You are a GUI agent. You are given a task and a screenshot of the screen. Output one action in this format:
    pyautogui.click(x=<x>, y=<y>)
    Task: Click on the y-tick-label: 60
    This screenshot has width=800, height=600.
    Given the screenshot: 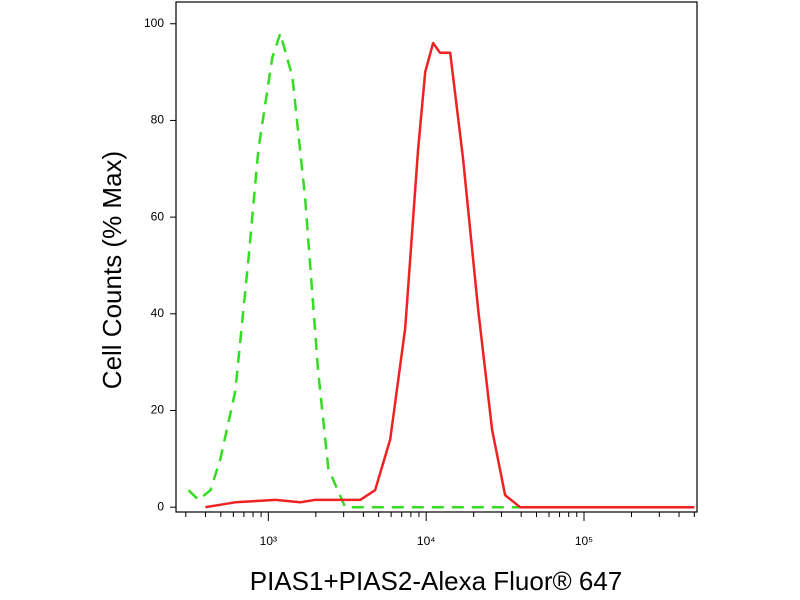 What is the action you would take?
    pyautogui.click(x=158, y=216)
    